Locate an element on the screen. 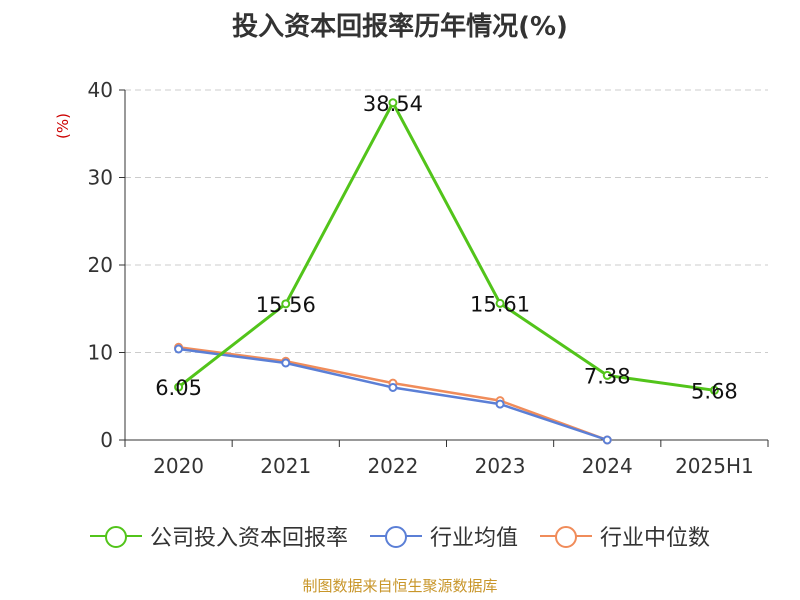  legend-item: 行业中位数 is located at coordinates (625, 536).